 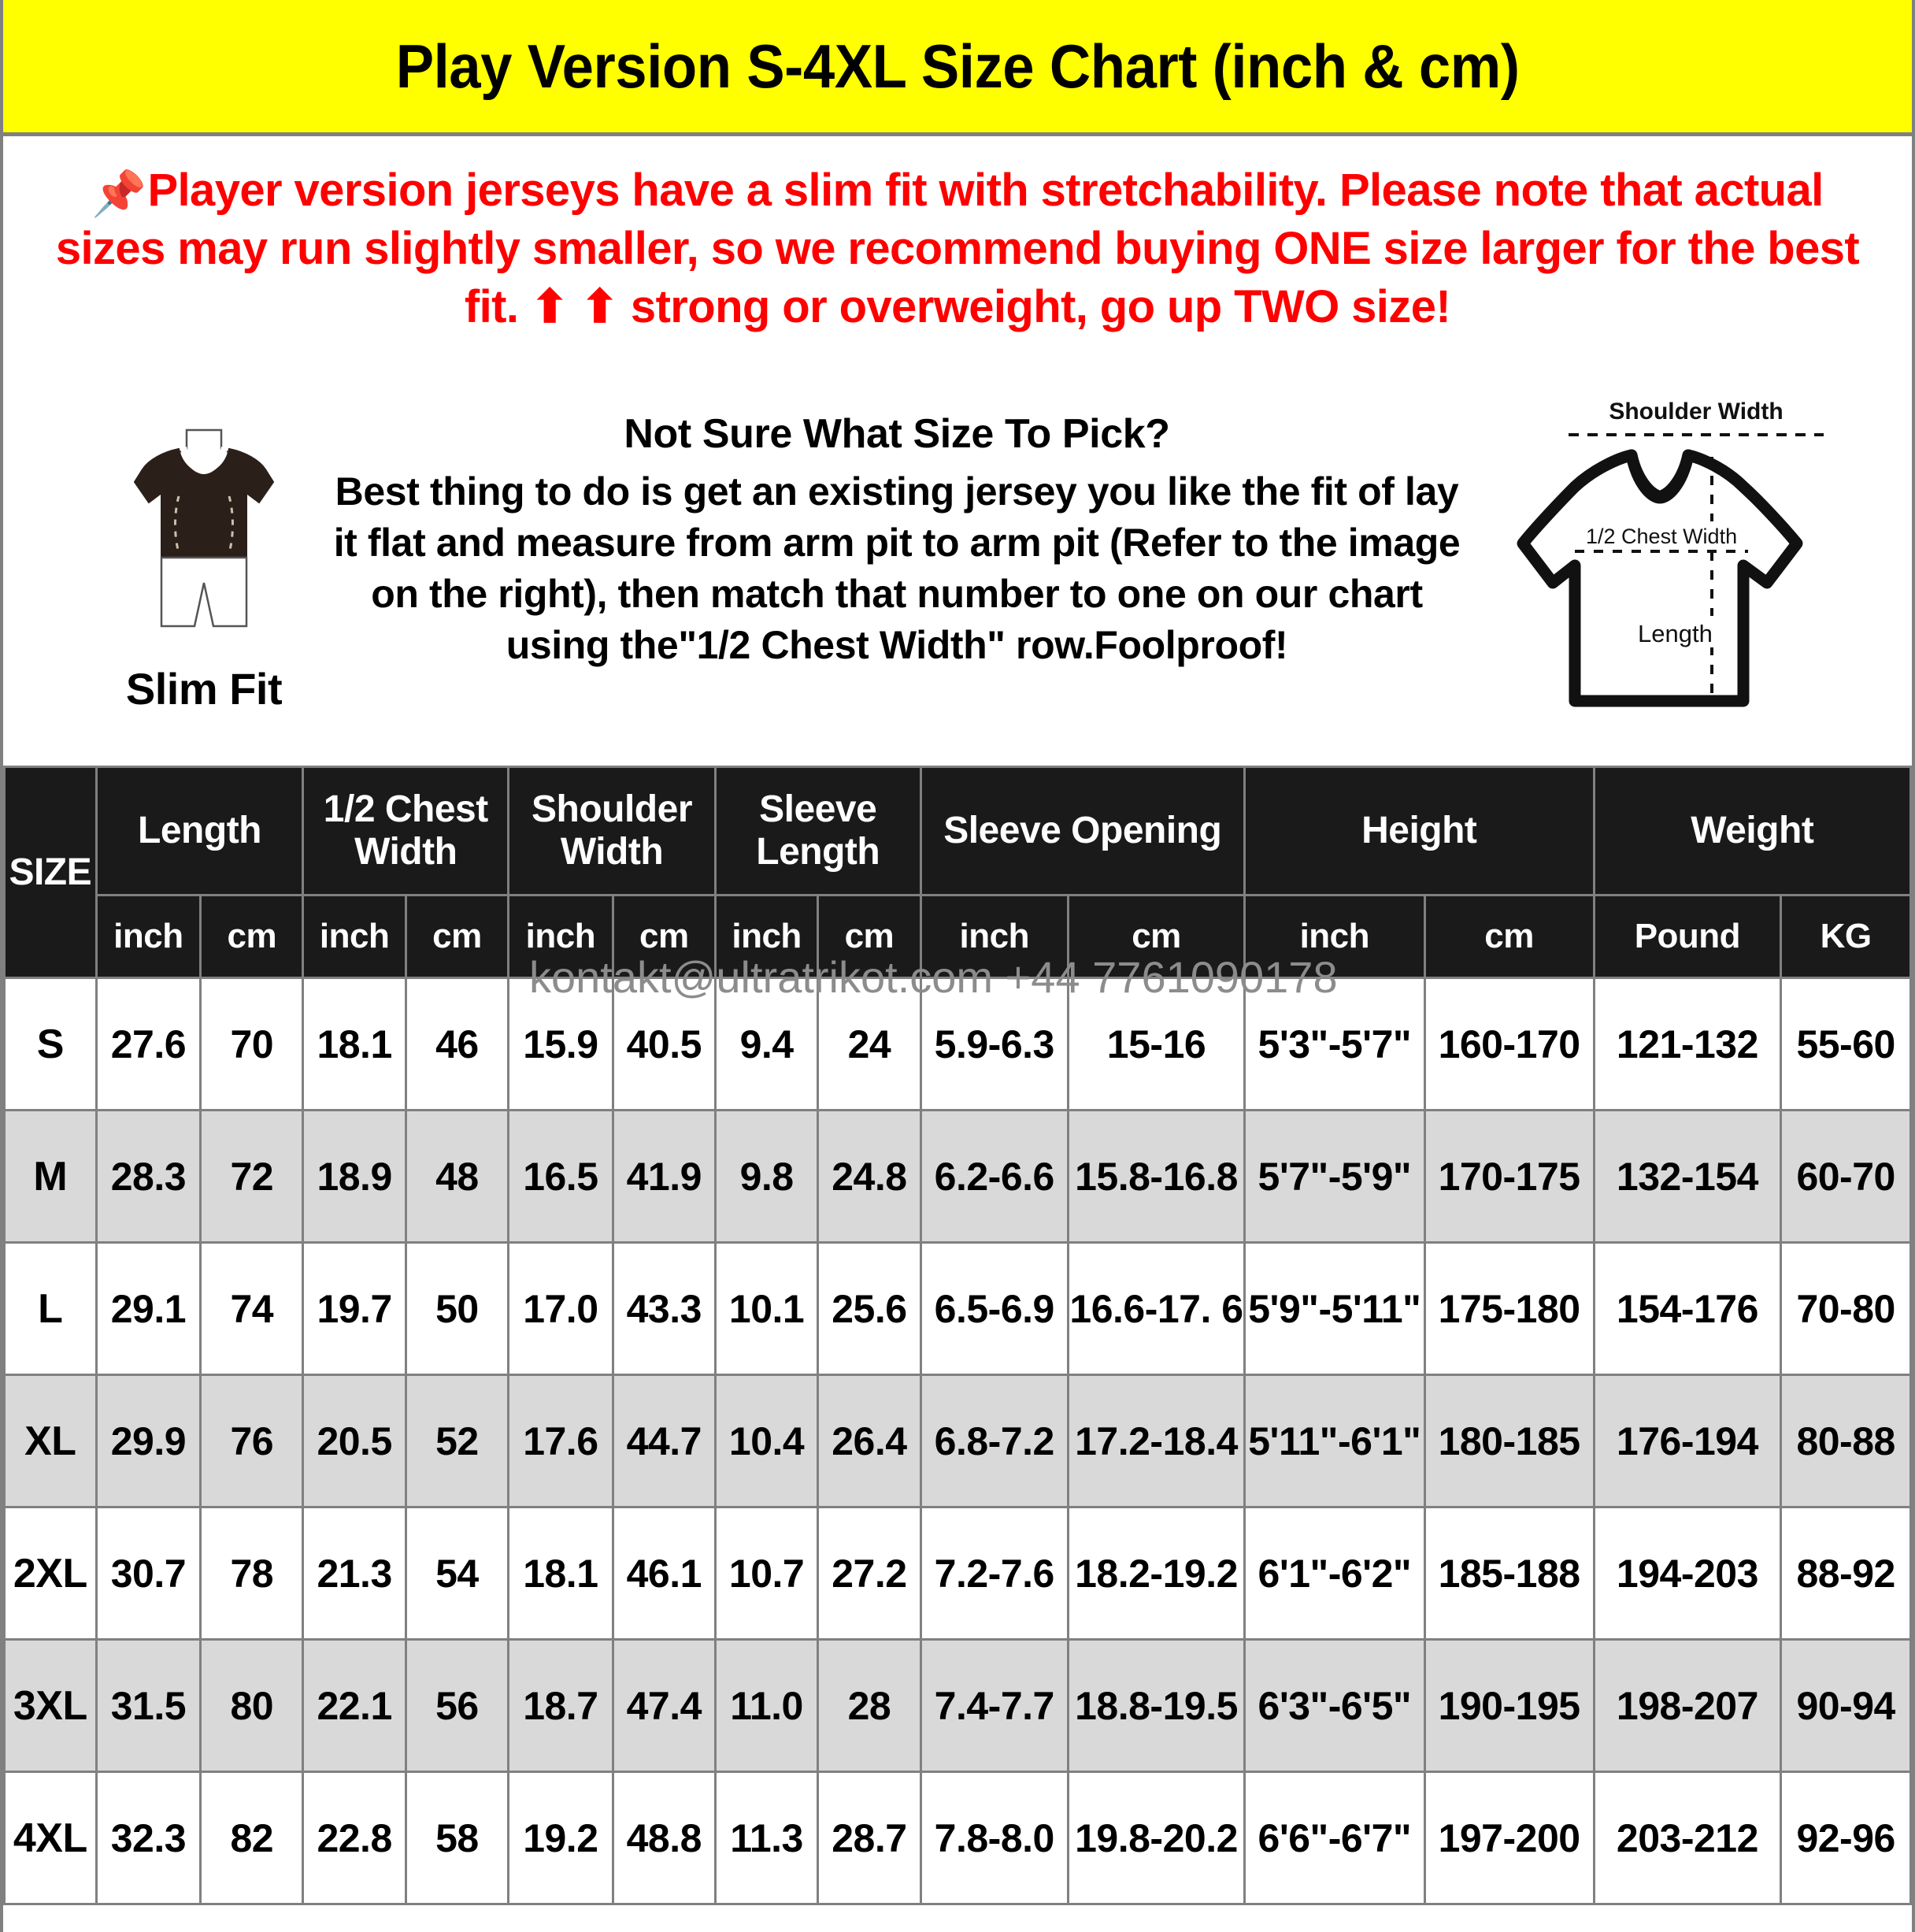 What do you see at coordinates (766, 1441) in the screenshot?
I see `cell-inch: 10.4` at bounding box center [766, 1441].